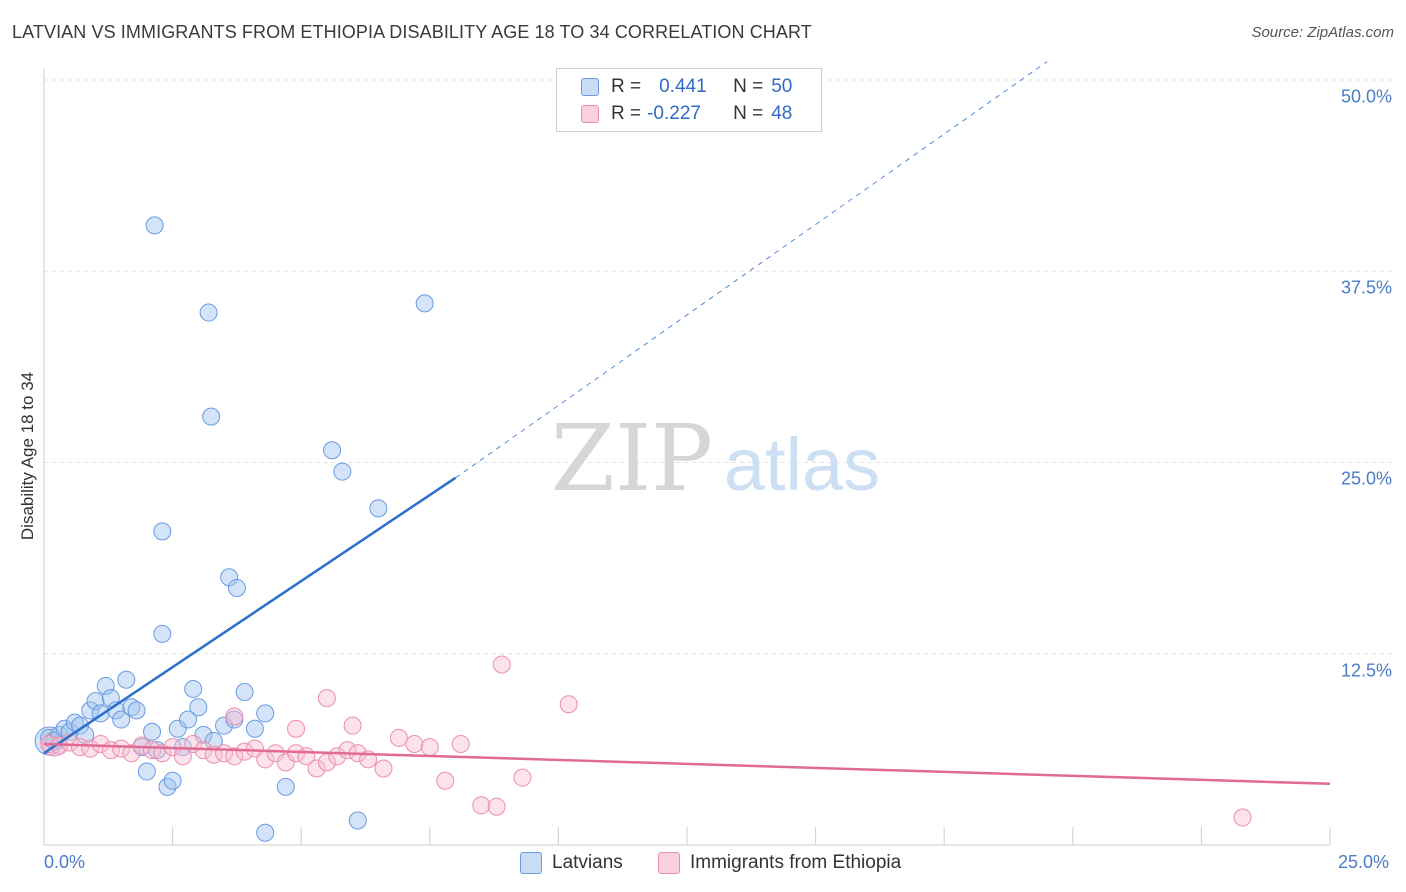  I want to click on y-tick-25: 25.0%, so click(1366, 478).